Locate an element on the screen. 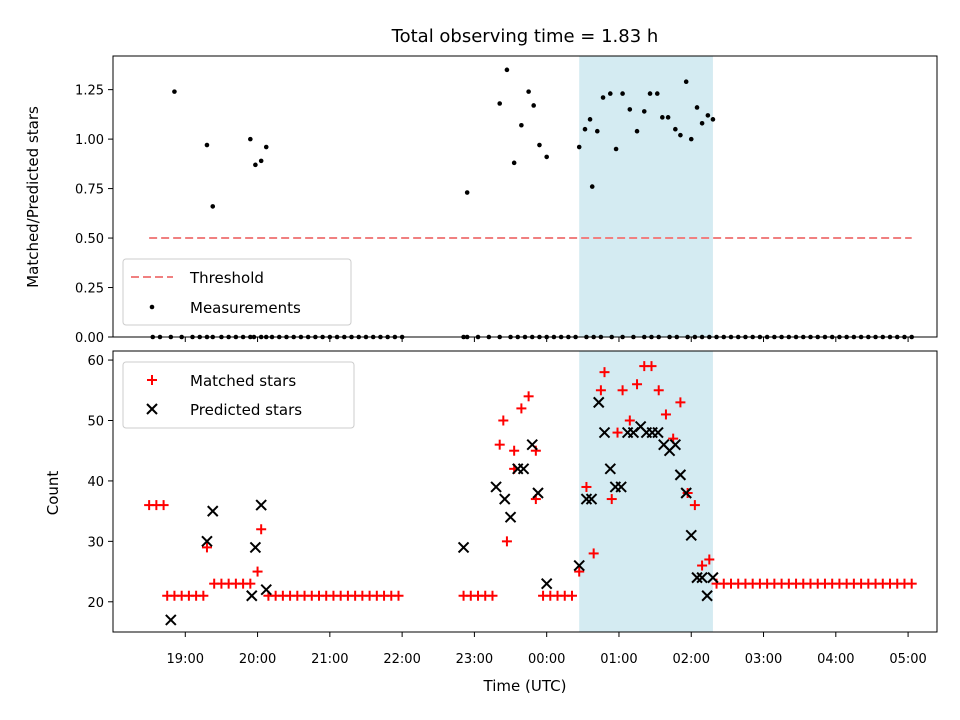 The width and height of the screenshot is (960, 720). x-tick-label: 19:00 is located at coordinates (185, 659).